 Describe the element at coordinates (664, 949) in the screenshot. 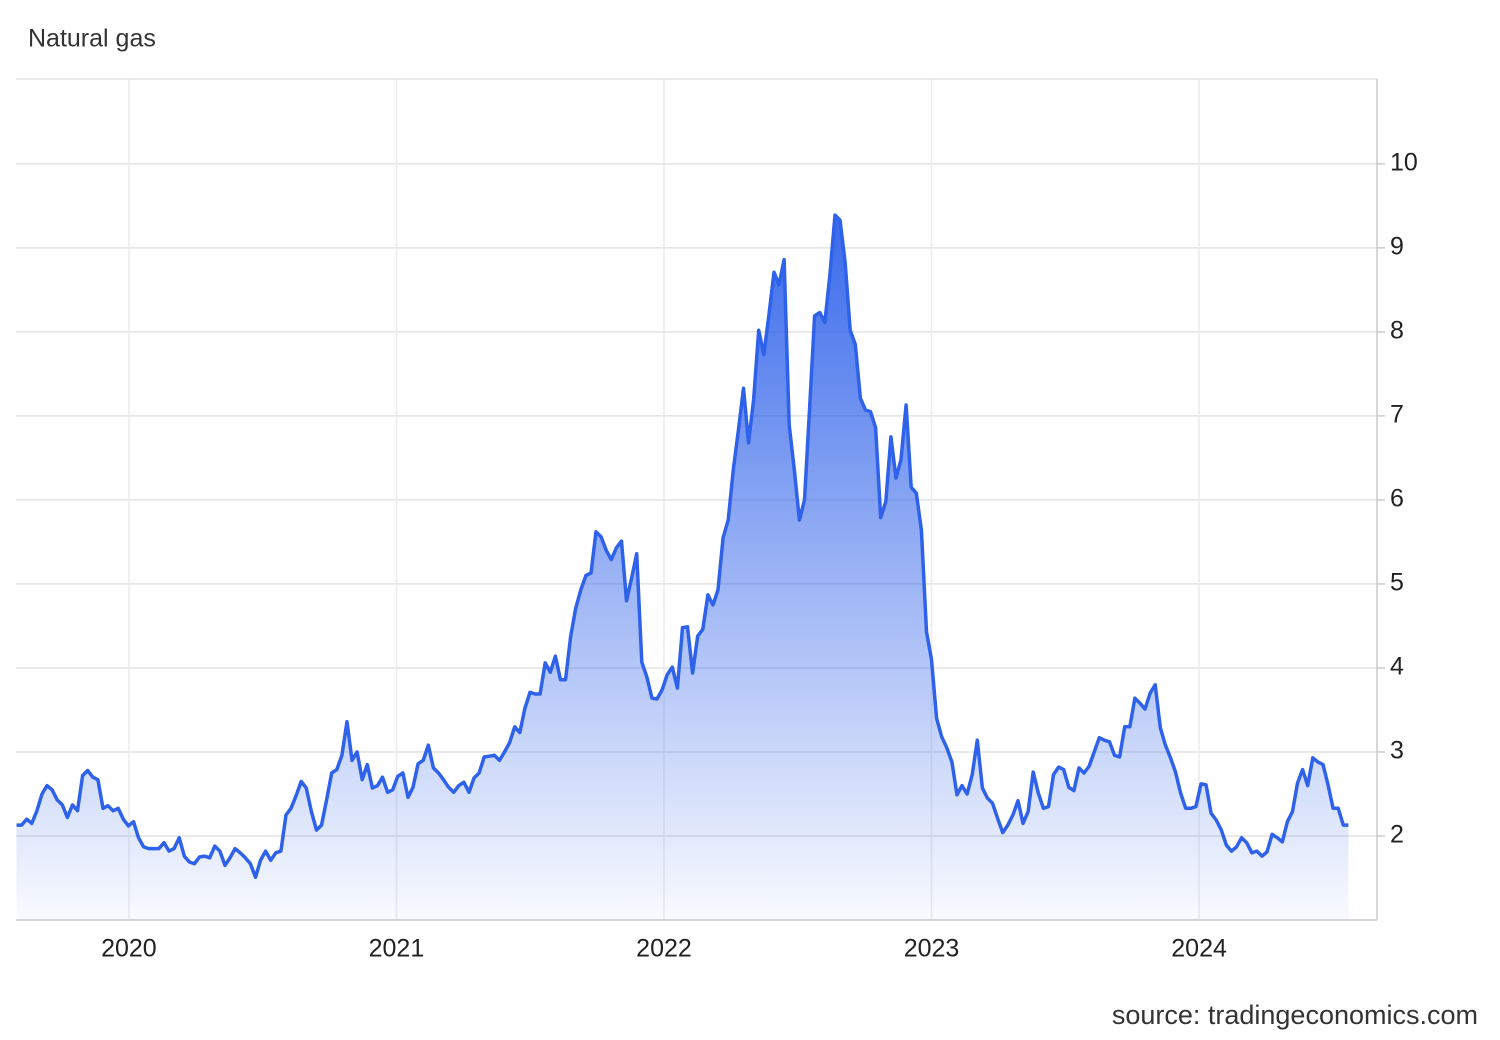

I see `x-tick-label: 2022` at that location.